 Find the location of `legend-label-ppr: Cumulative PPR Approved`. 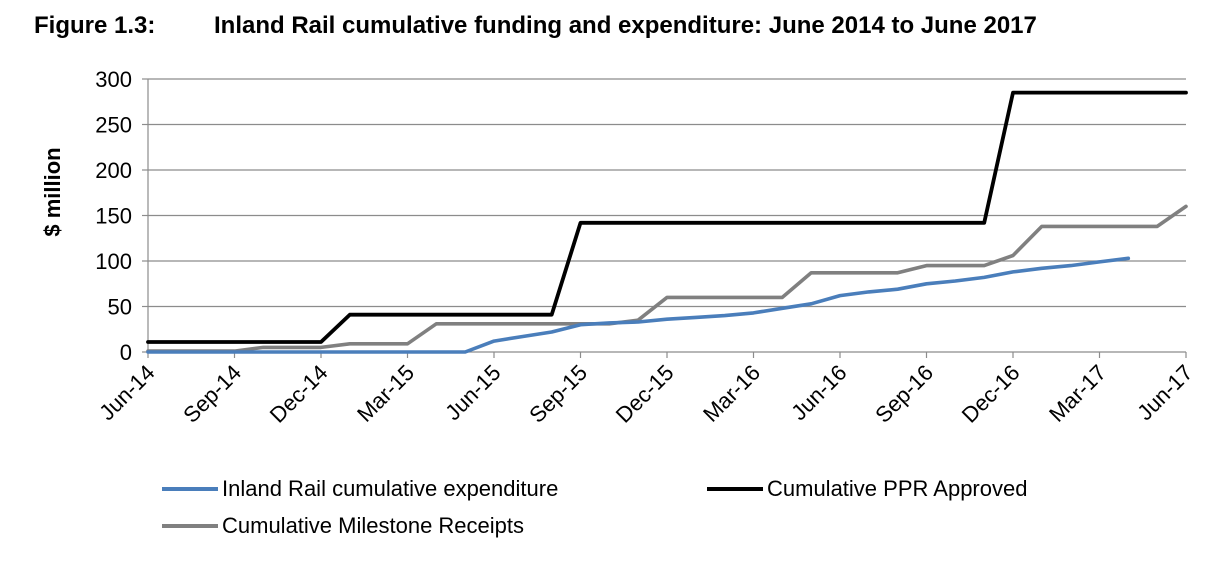

legend-label-ppr: Cumulative PPR Approved is located at coordinates (897, 488).